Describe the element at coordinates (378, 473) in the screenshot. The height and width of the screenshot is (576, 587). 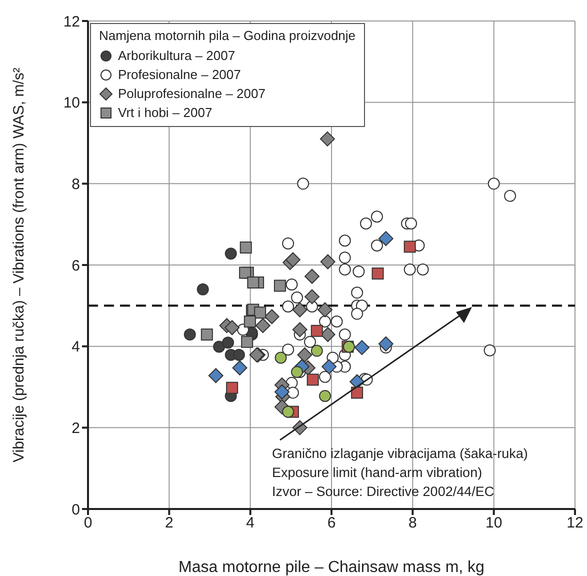
I see `annotation: Exposure limit (hand-arm vibration)` at that location.